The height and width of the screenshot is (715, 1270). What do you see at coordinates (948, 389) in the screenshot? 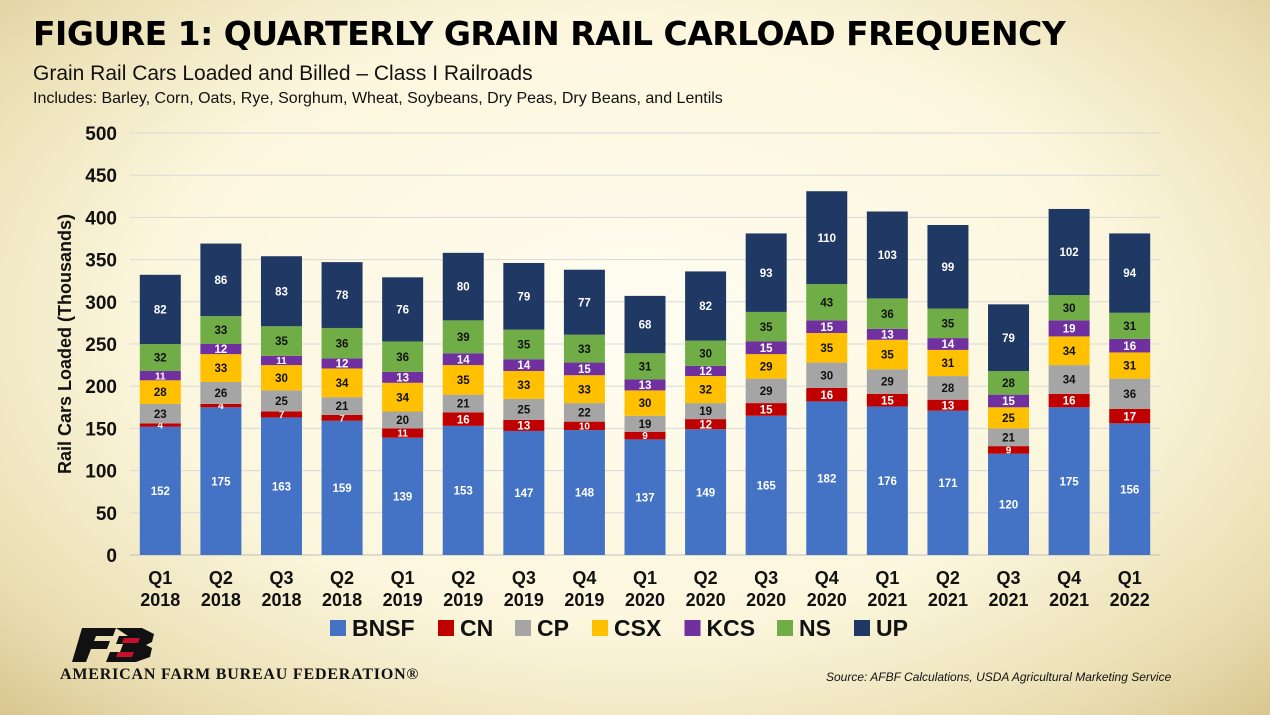
I see `data-label: 28` at bounding box center [948, 389].